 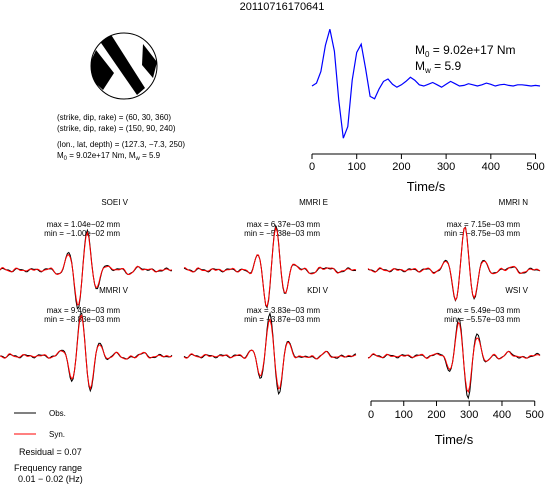 I want to click on nodal-plane-1: (strike, dip, rake) = (60, 30, 360), so click(x=114, y=117).